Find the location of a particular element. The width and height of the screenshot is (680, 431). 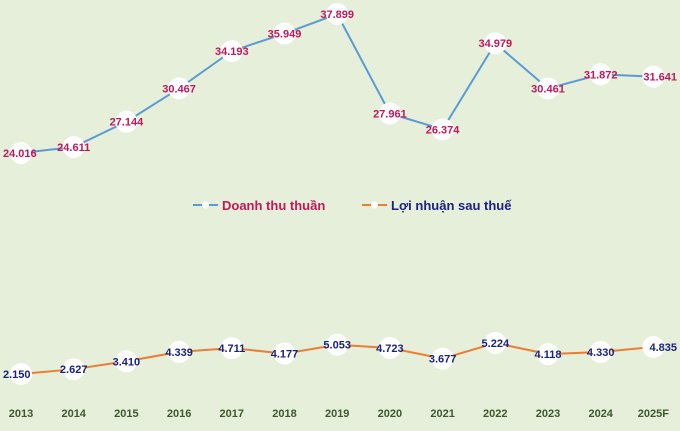

legend-item-profit: Lợi nhuận sau thuế is located at coordinates (437, 205).